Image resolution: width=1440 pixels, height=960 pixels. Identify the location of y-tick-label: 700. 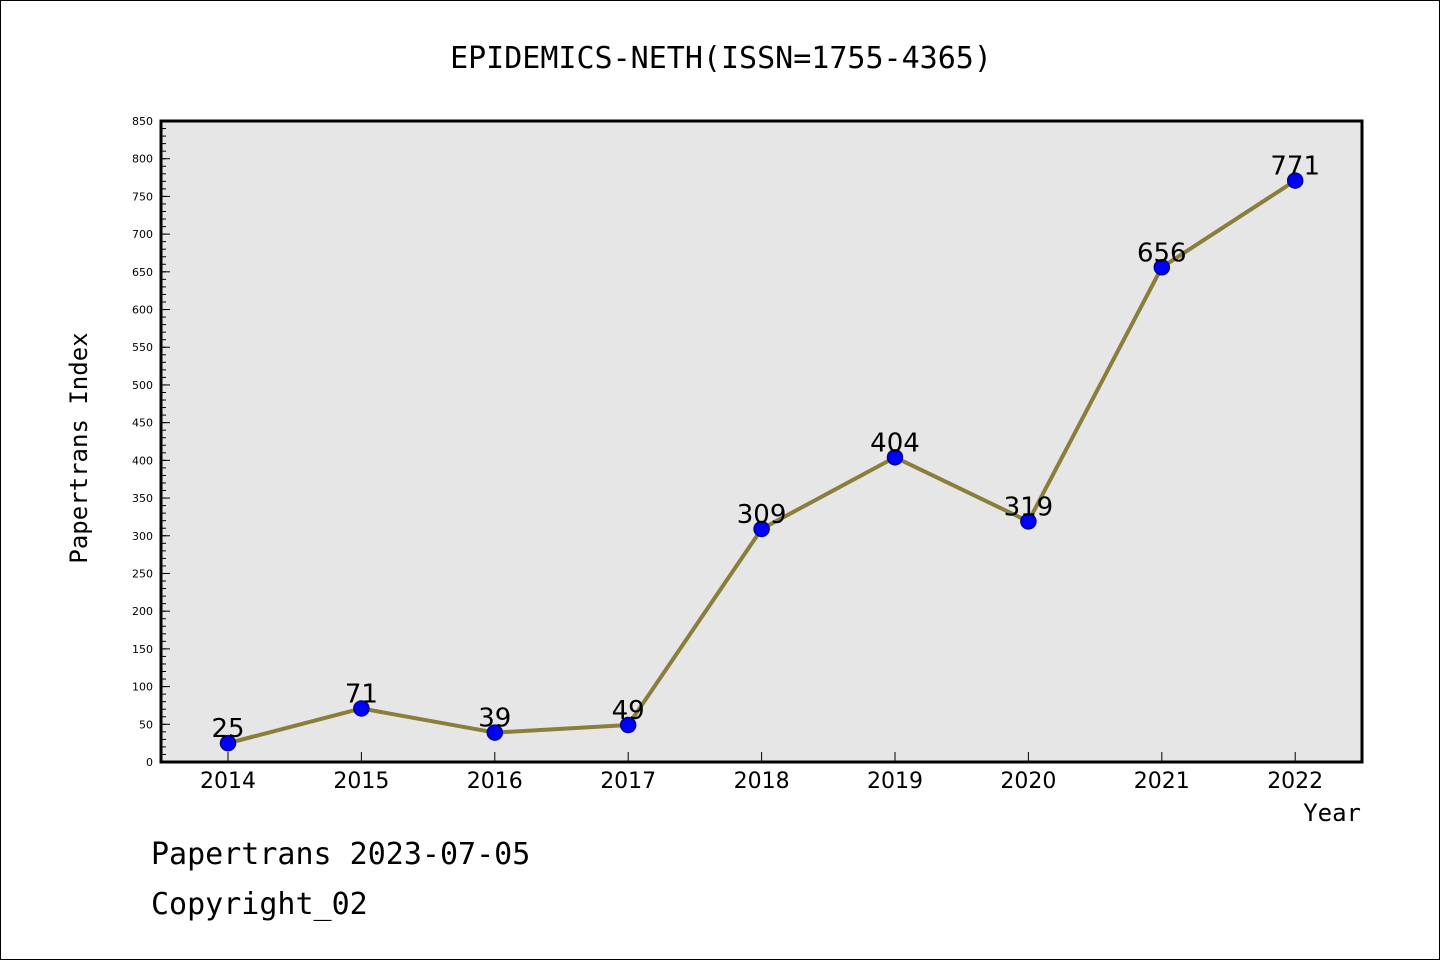
(142, 234).